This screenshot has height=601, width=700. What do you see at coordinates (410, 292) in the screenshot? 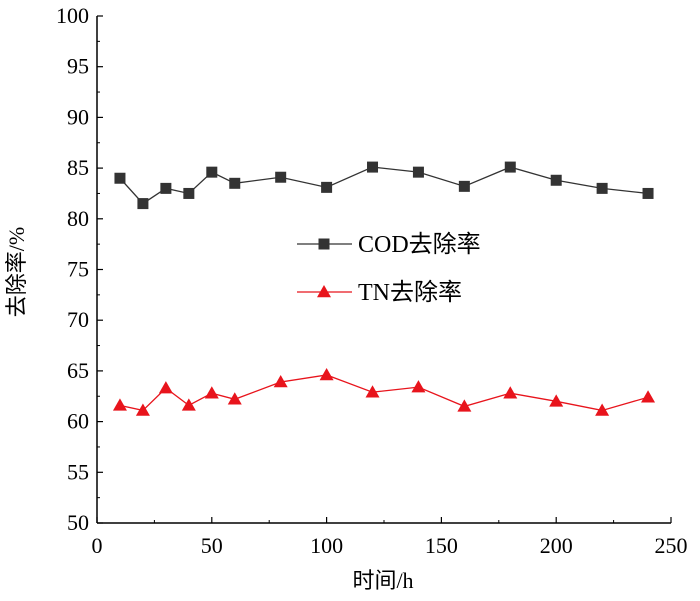
I see `legend-label: TN去除率` at bounding box center [410, 292].